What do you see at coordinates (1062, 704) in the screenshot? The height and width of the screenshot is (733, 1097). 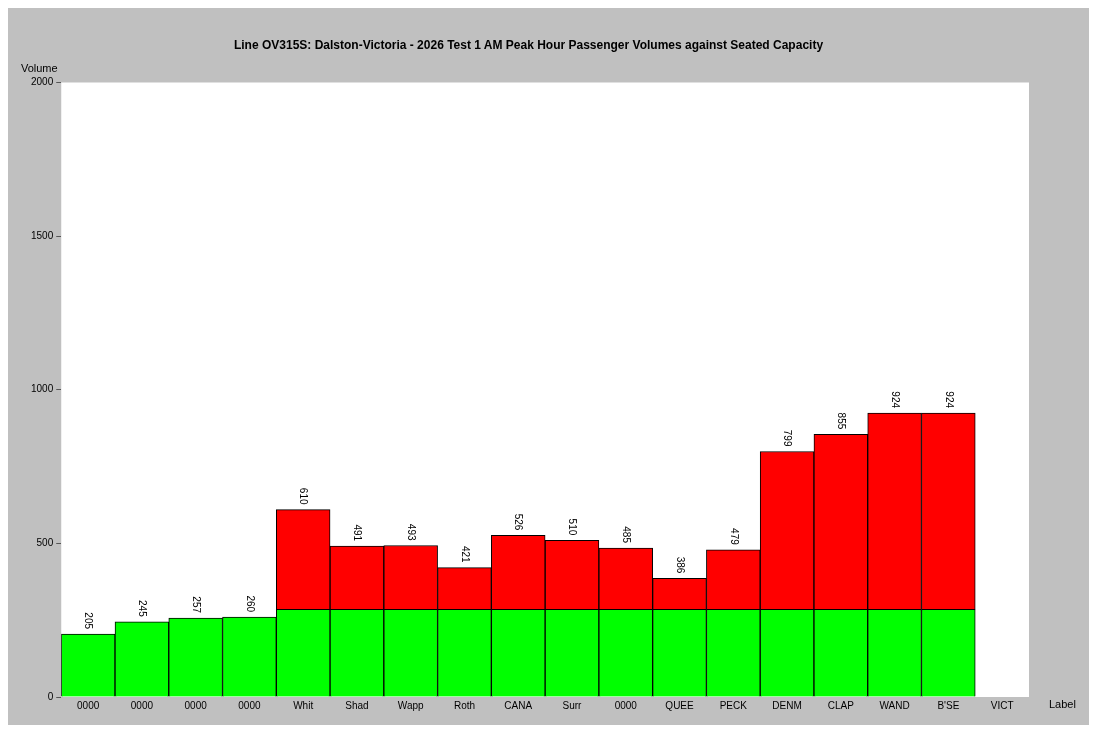 I see `x-axis-title: Label` at bounding box center [1062, 704].